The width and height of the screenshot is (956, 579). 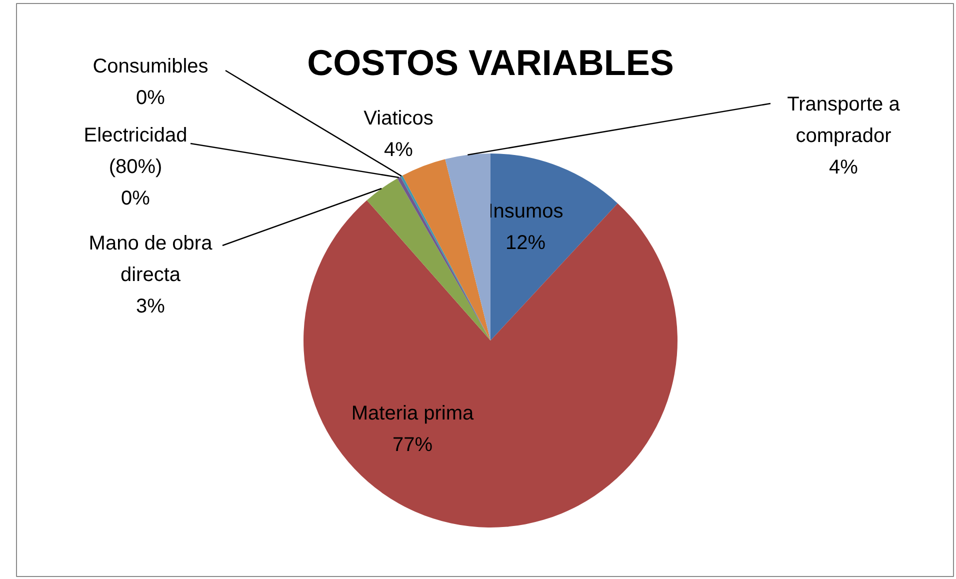 I want to click on slice-label: Insumos, so click(x=526, y=211).